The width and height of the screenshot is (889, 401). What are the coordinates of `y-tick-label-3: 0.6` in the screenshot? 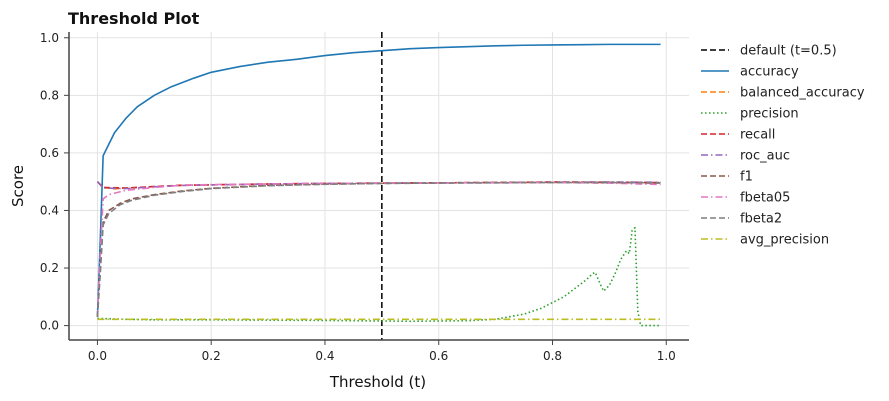 It's located at (49, 153).